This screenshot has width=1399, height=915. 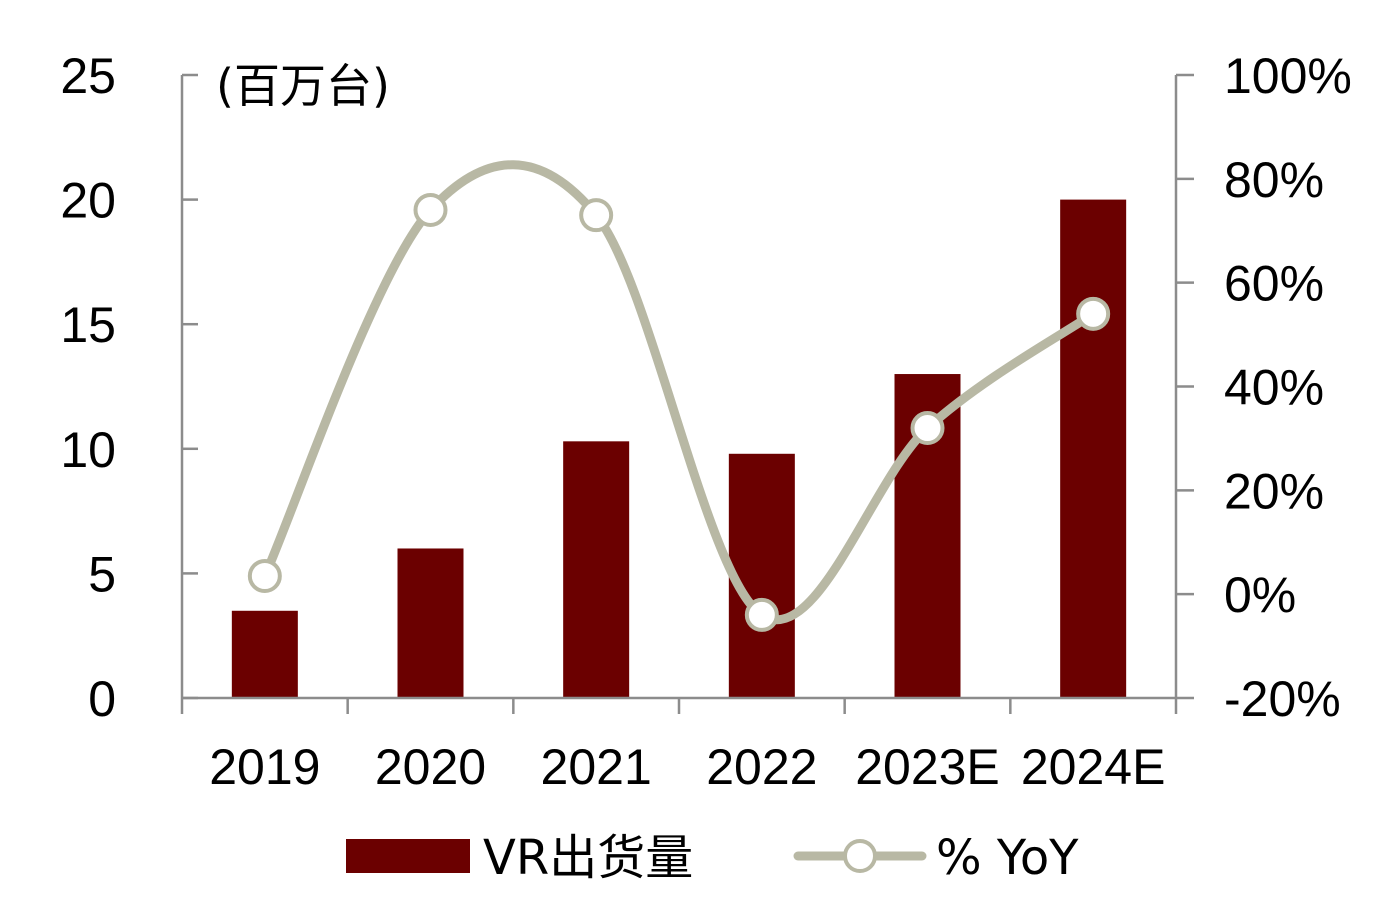 What do you see at coordinates (129, 387) in the screenshot?
I see `left-axis-ticks: 0 5 10 15 20 25` at bounding box center [129, 387].